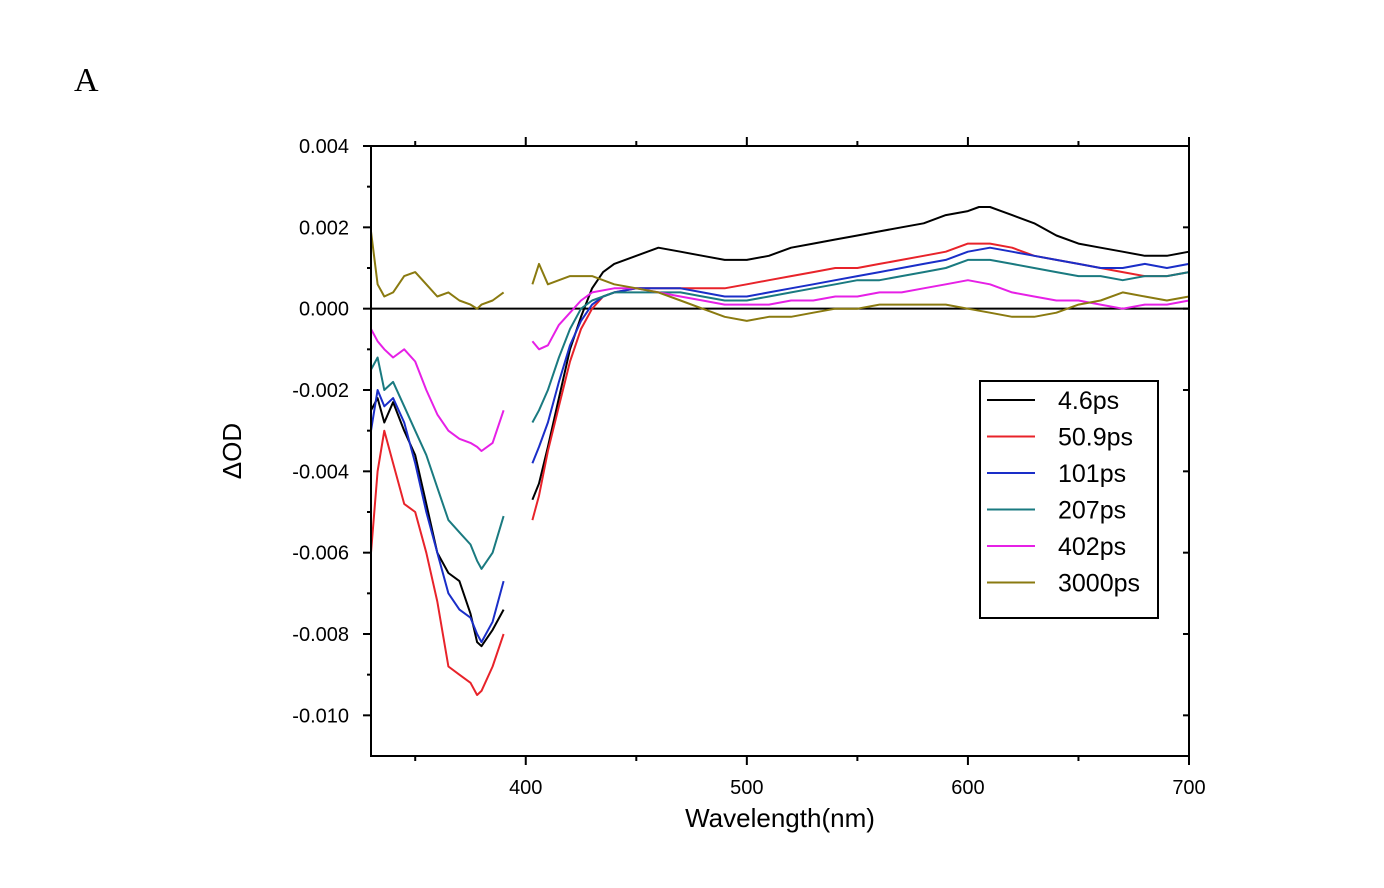 The width and height of the screenshot is (1384, 888). I want to click on y-tick-label: -0.004, so click(320, 472).